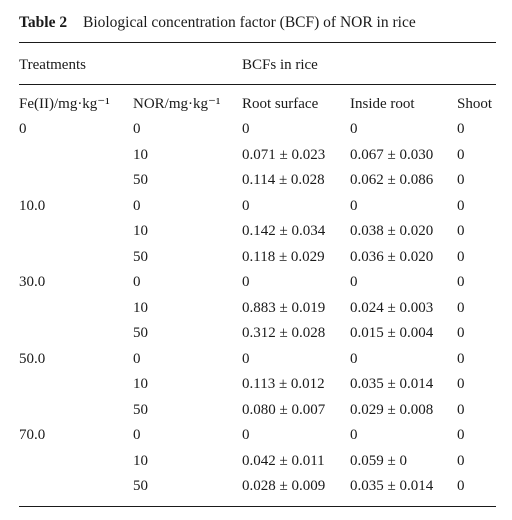  What do you see at coordinates (283, 180) in the screenshot?
I see `root-surface-cell: 0.114 ± 0.028` at bounding box center [283, 180].